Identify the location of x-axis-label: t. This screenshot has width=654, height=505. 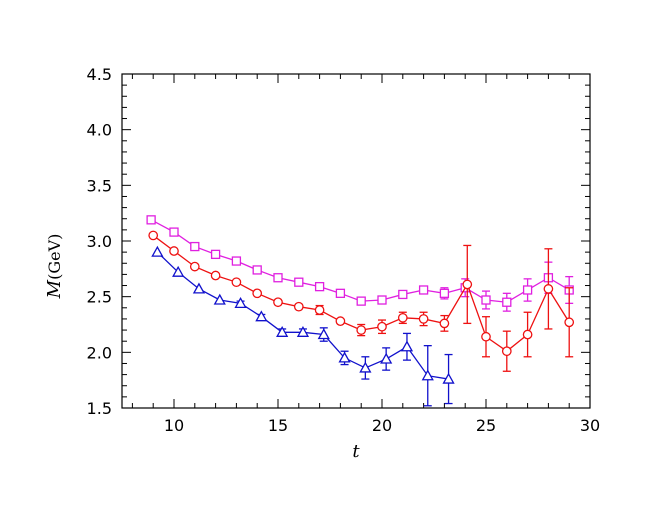
(356, 451).